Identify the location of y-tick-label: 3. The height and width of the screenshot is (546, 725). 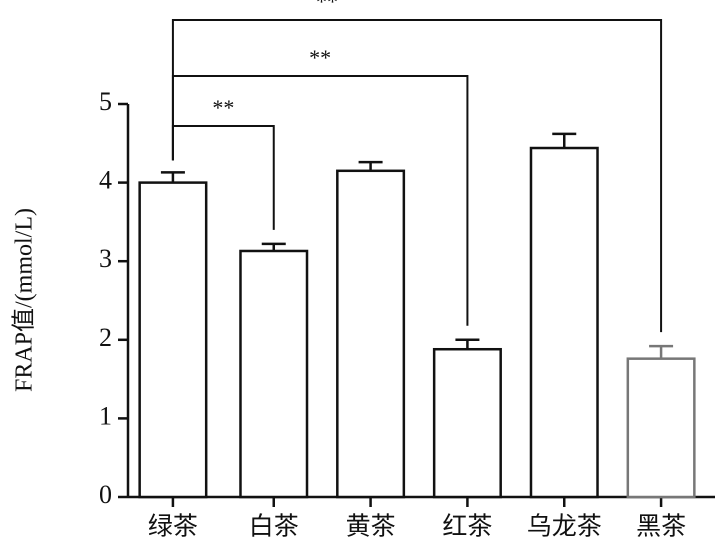
(105, 258).